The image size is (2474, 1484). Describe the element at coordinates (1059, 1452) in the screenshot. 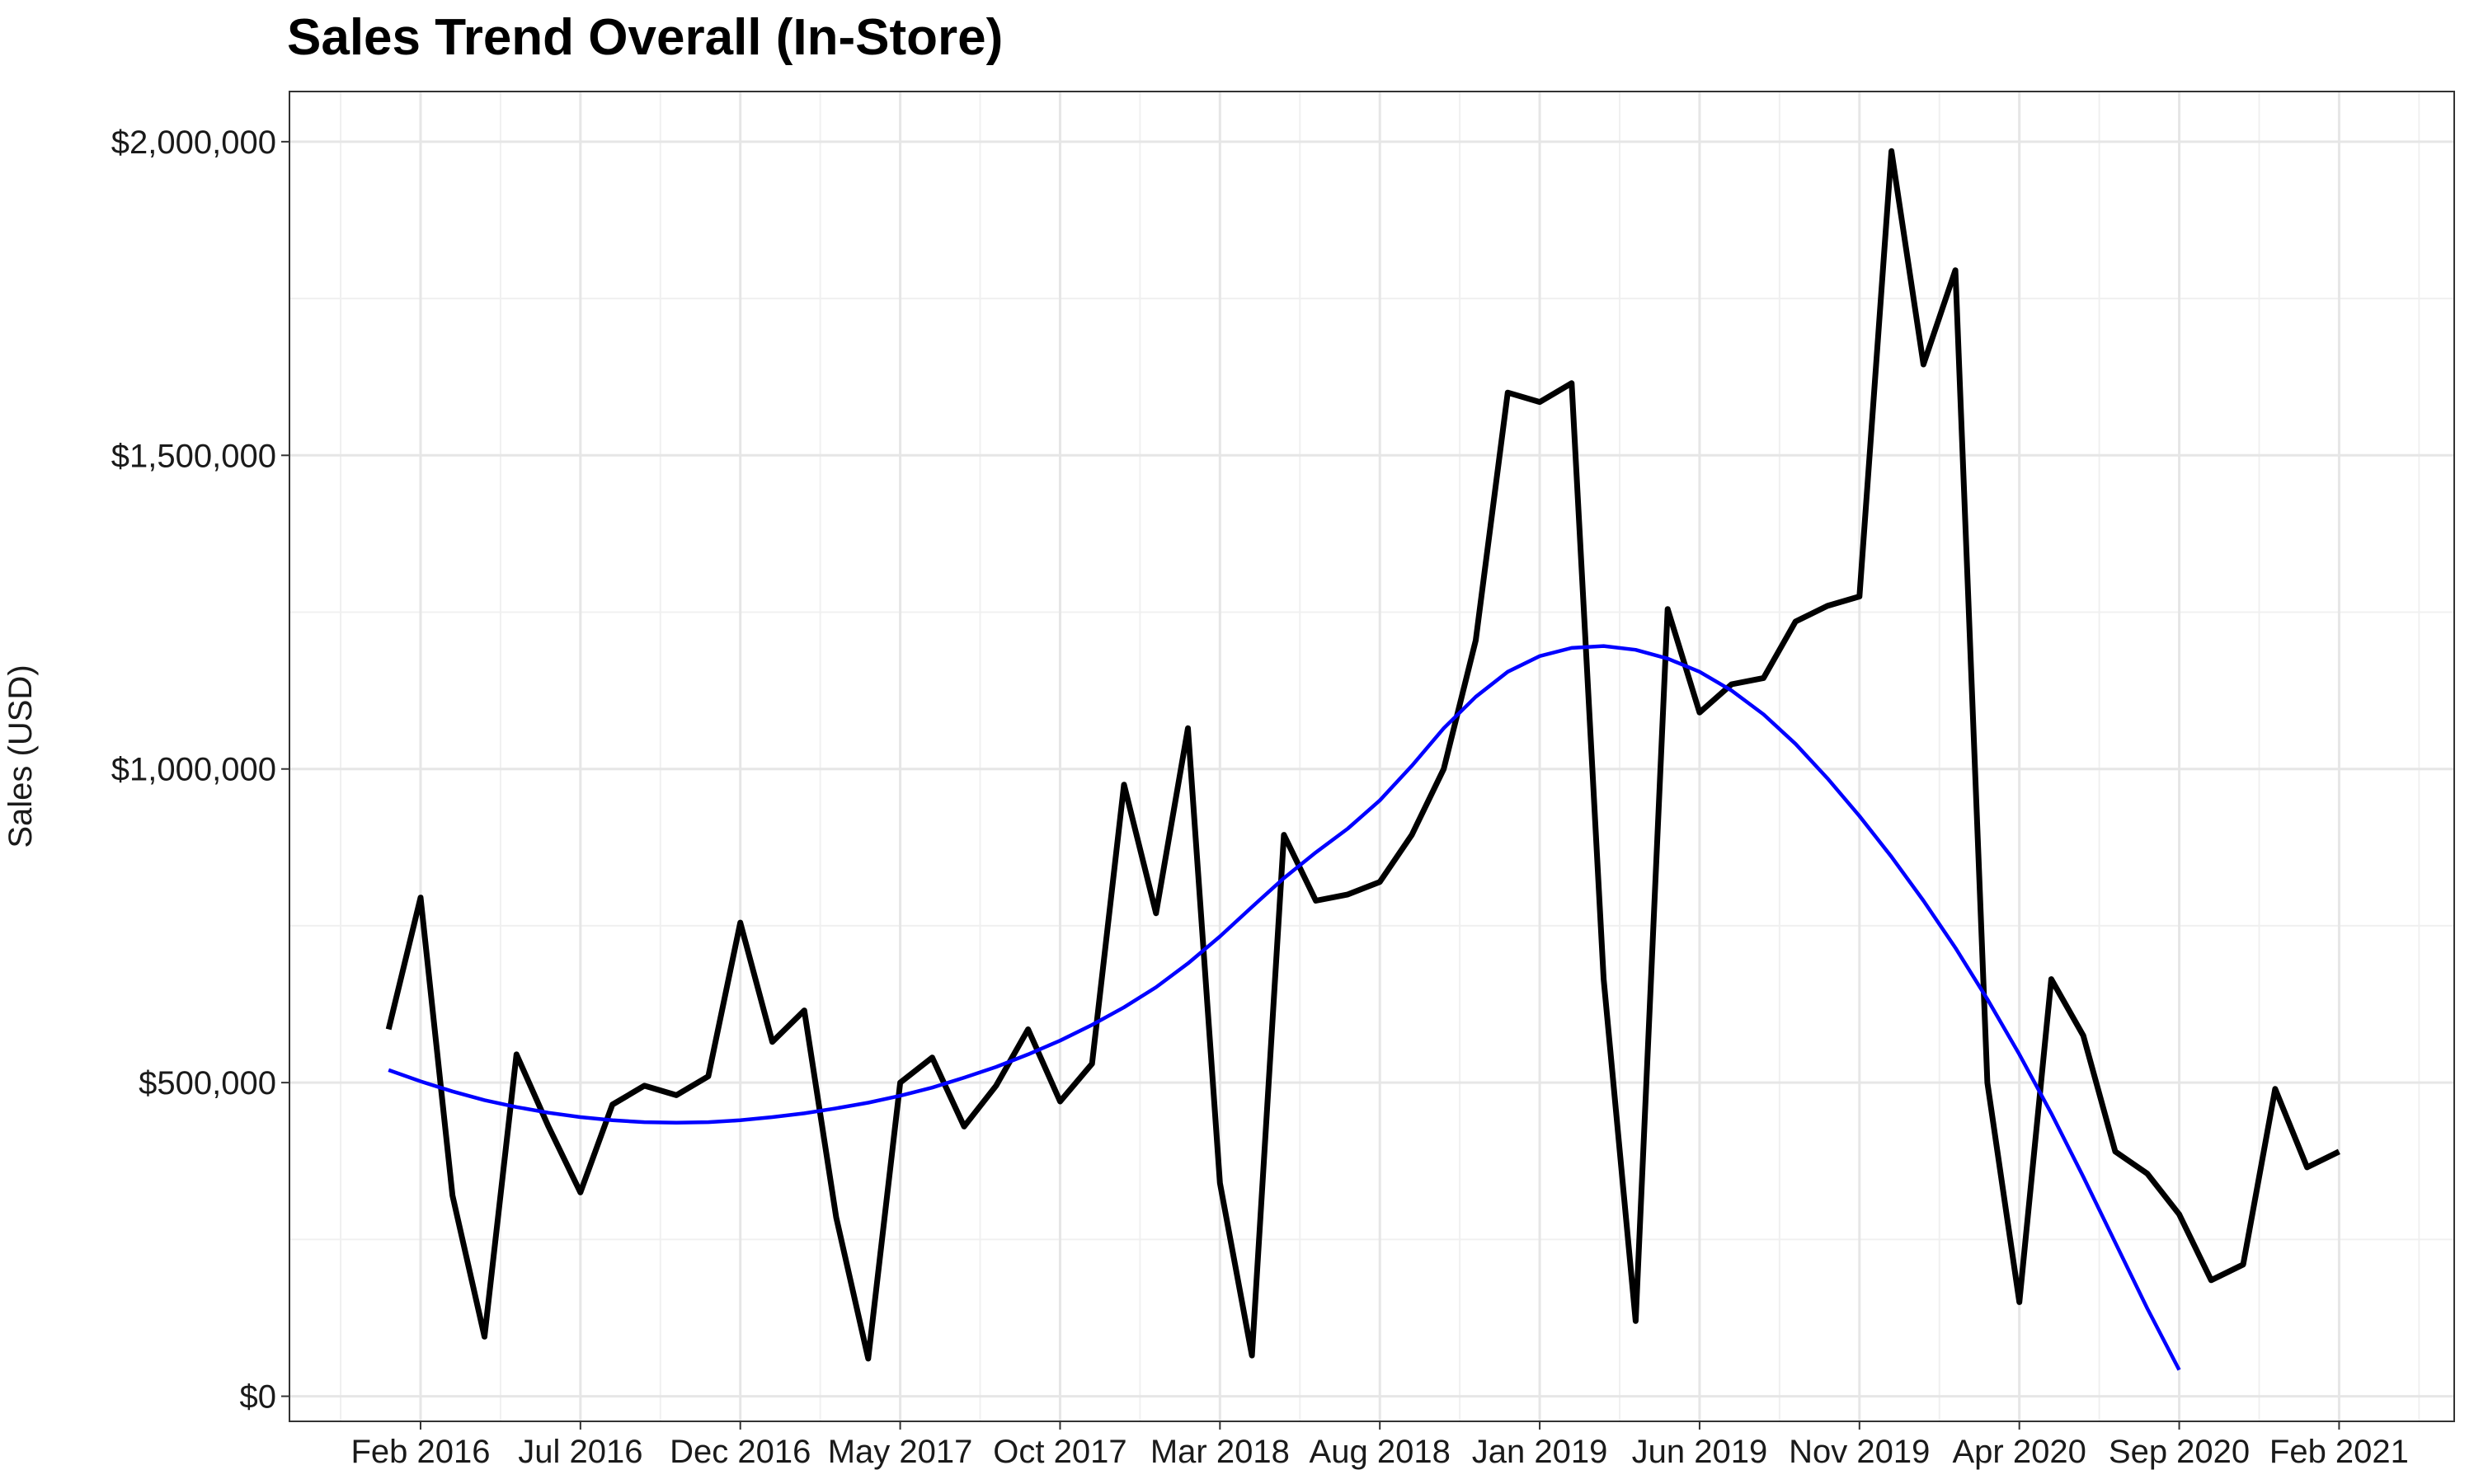

I see `x-tick-label: Oct 2017` at that location.